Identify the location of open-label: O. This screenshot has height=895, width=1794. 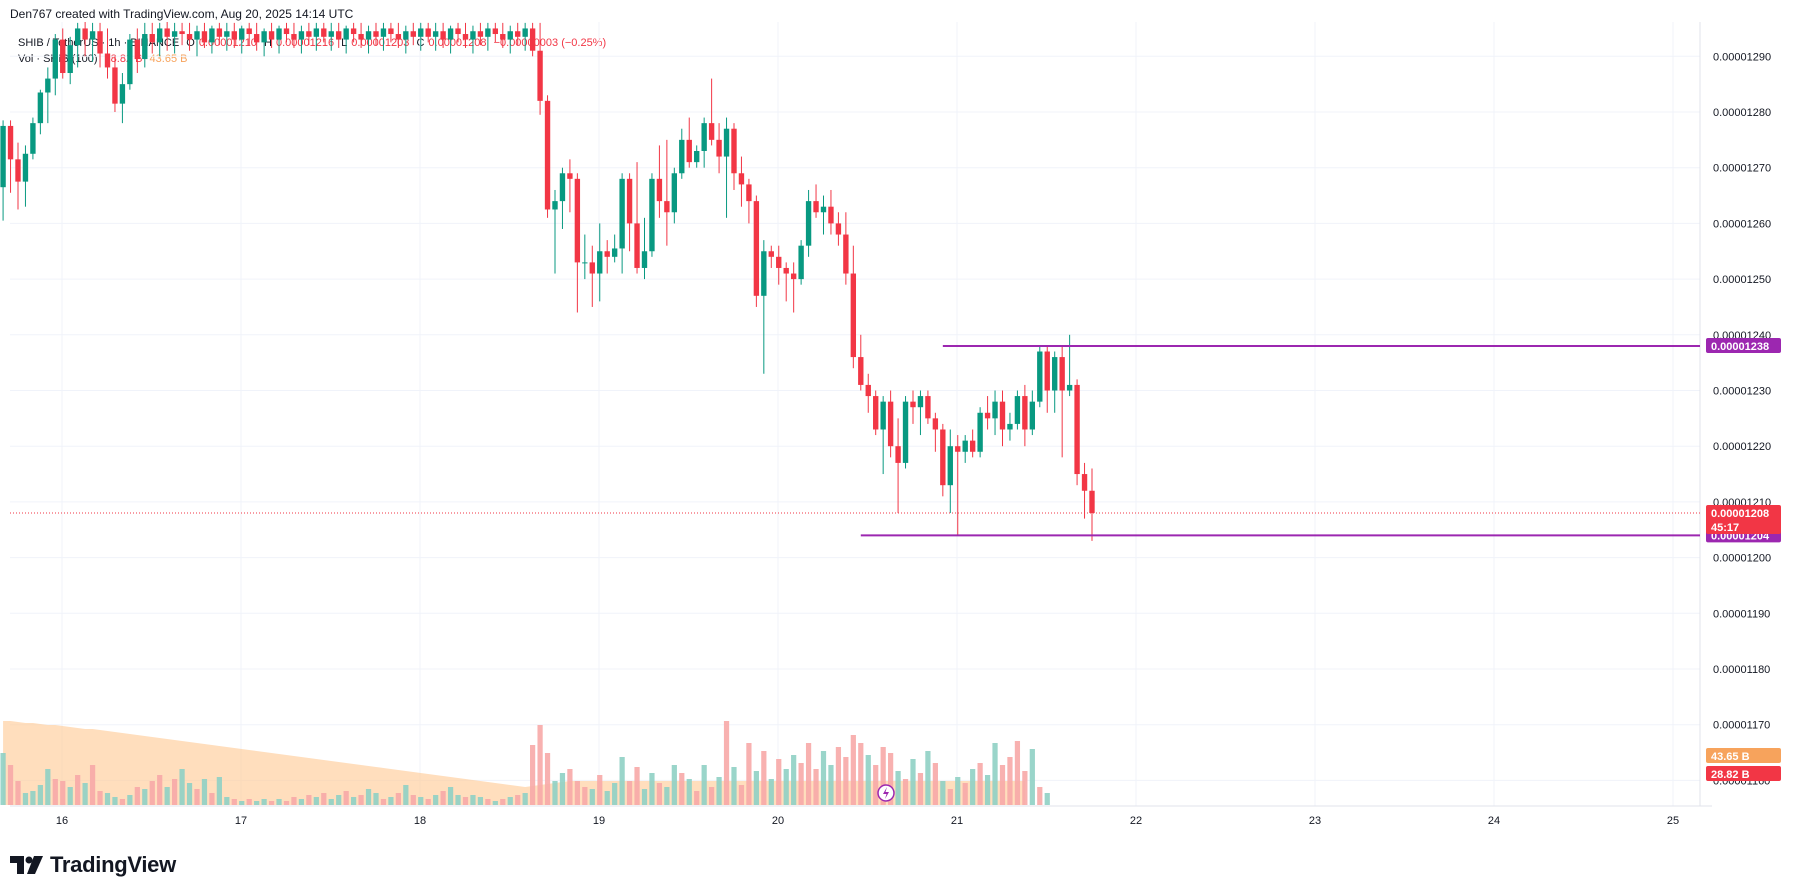
(190, 43).